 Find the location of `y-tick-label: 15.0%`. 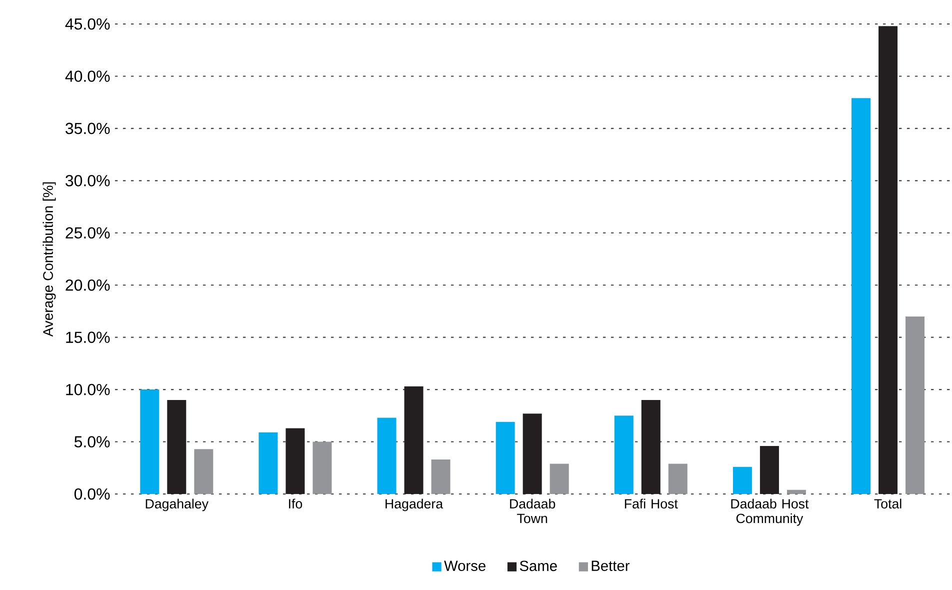

y-tick-label: 15.0% is located at coordinates (88, 337).